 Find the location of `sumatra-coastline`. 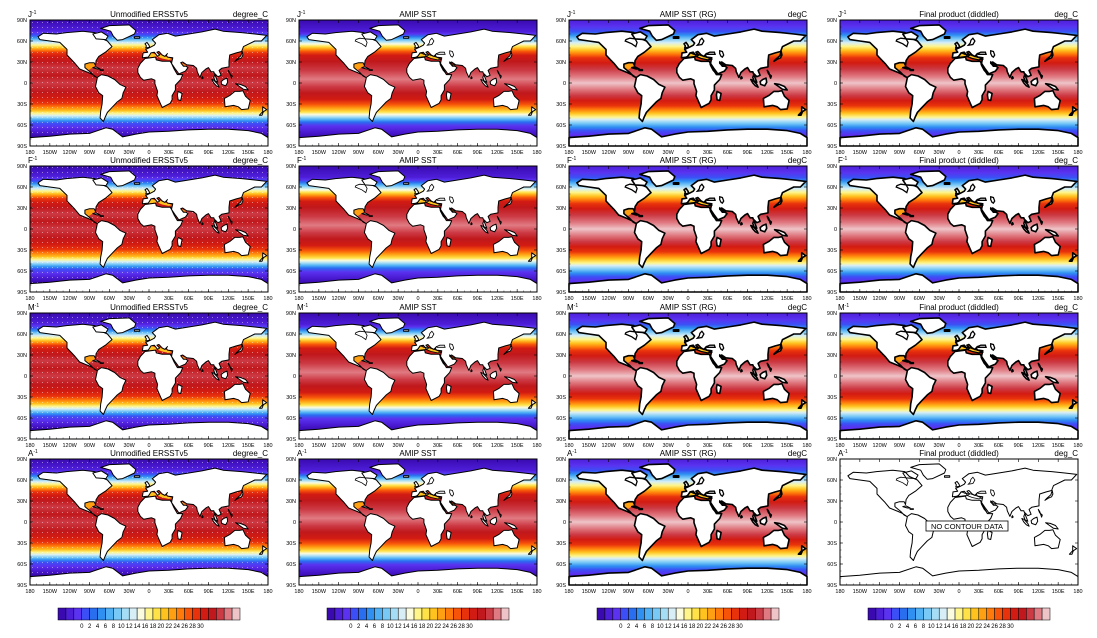

sumatra-coastline is located at coordinates (215, 229).